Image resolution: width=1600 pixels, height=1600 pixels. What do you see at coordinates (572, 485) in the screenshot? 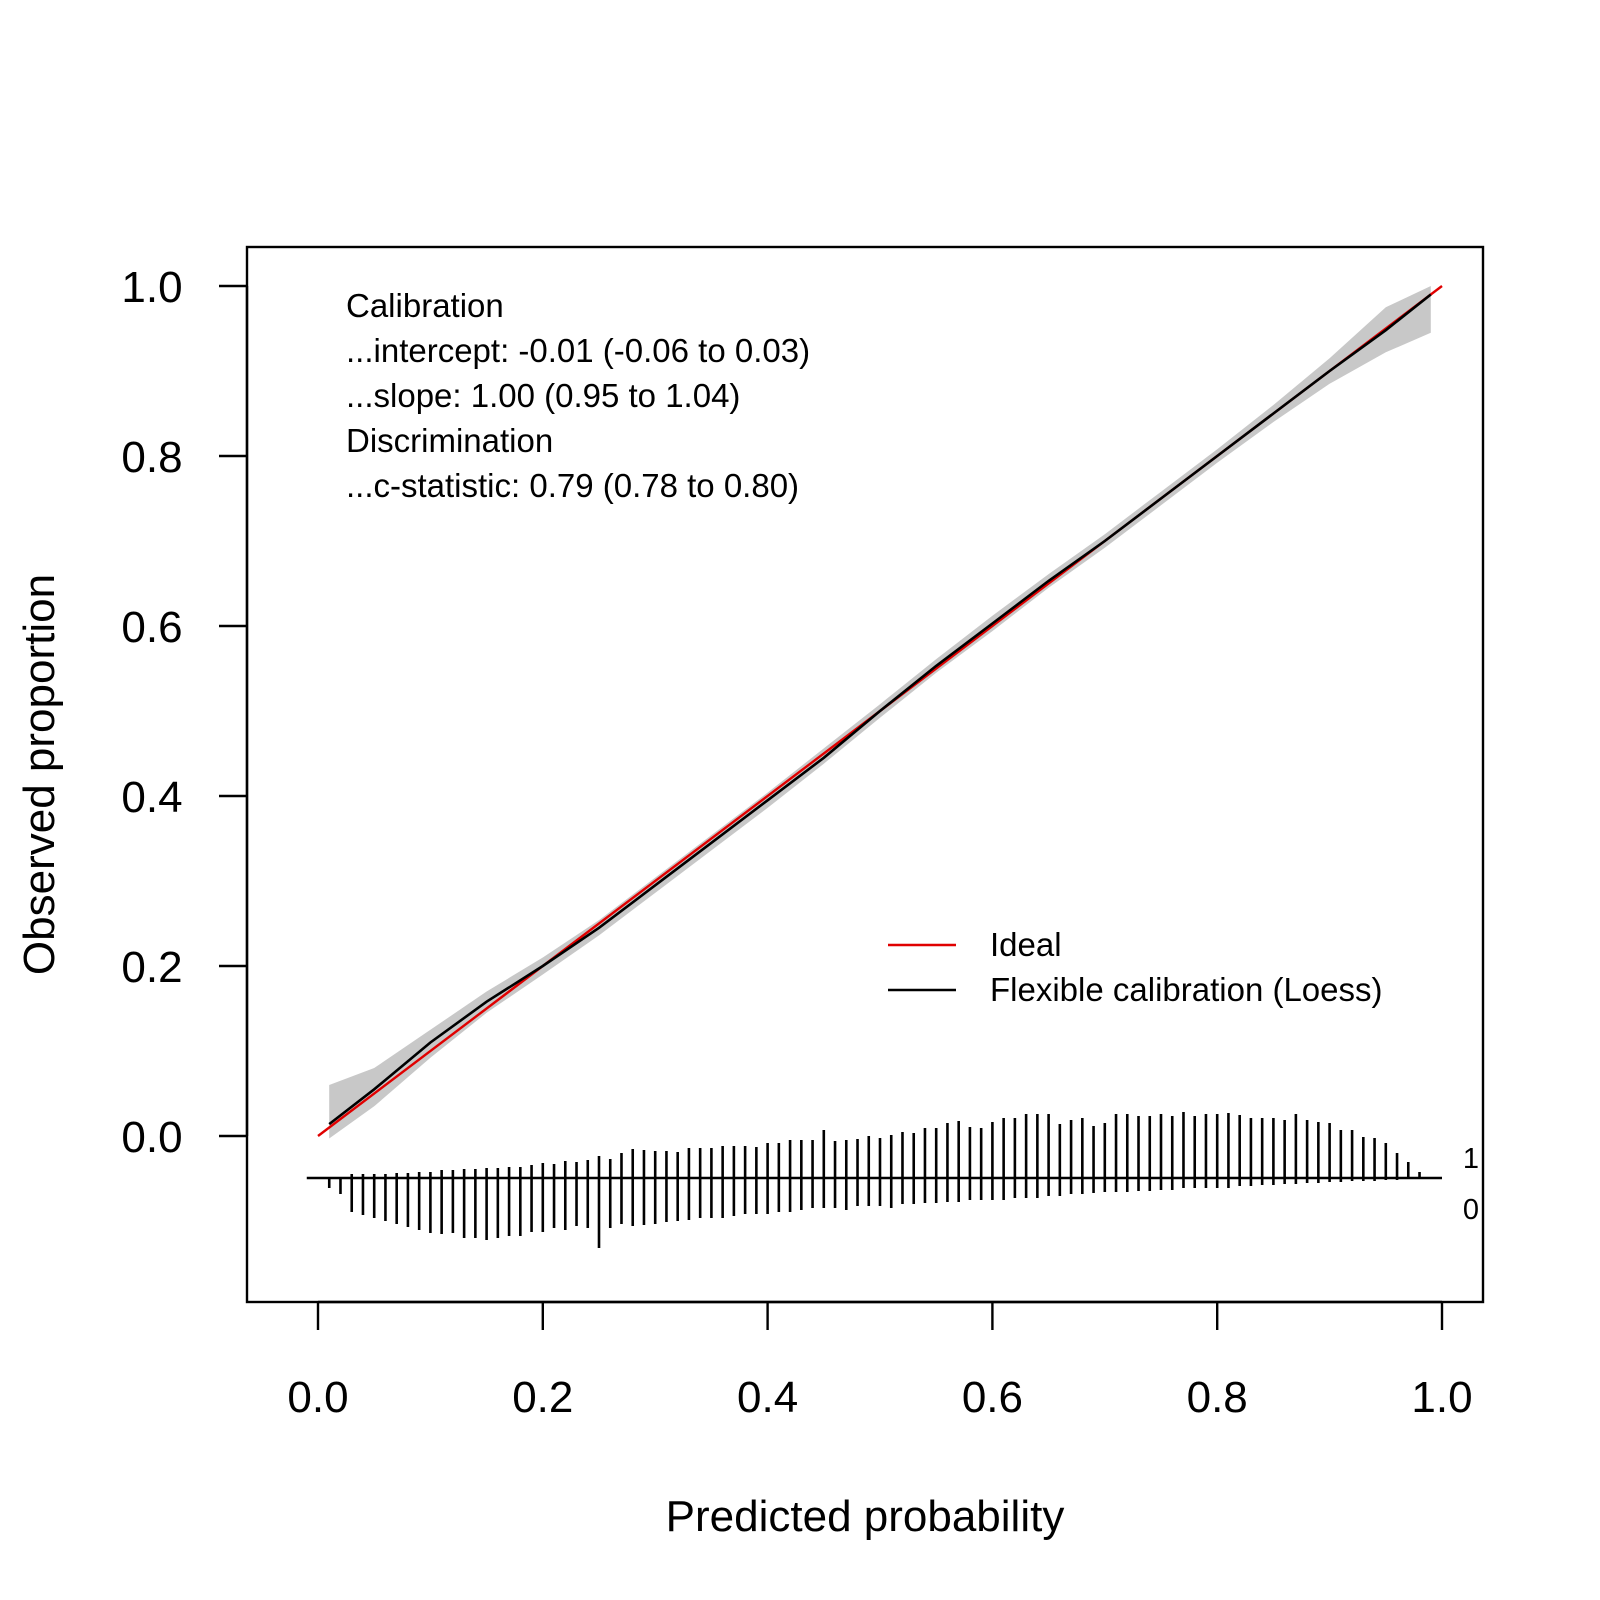
I see `stats-line-c-statistic: ...c-statistic: 0.79 (0.78 to 0.80)` at bounding box center [572, 485].